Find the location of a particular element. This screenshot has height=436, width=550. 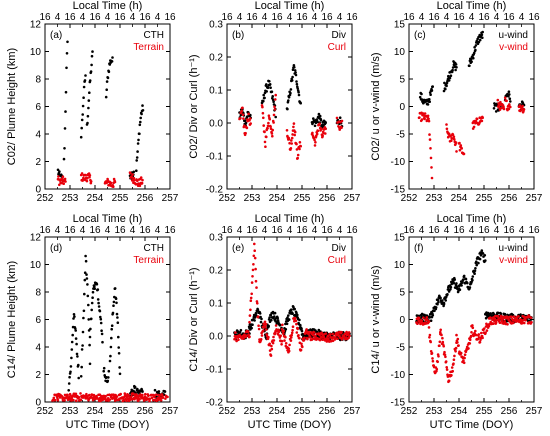

x-tick-label: 252 is located at coordinates (45, 411).